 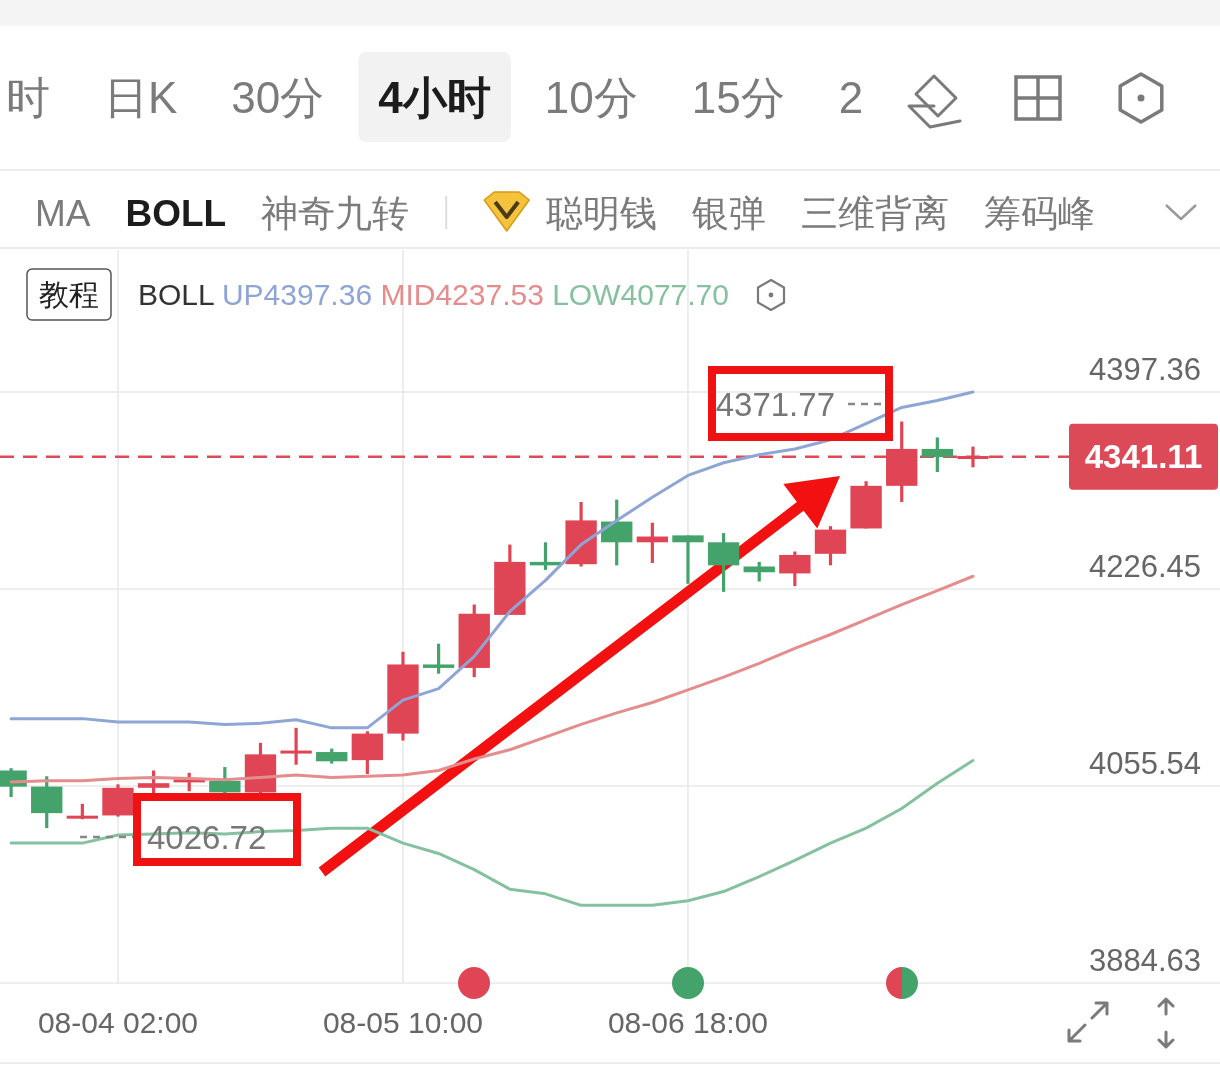 I want to click on annotation: 4371.77, so click(x=775, y=404).